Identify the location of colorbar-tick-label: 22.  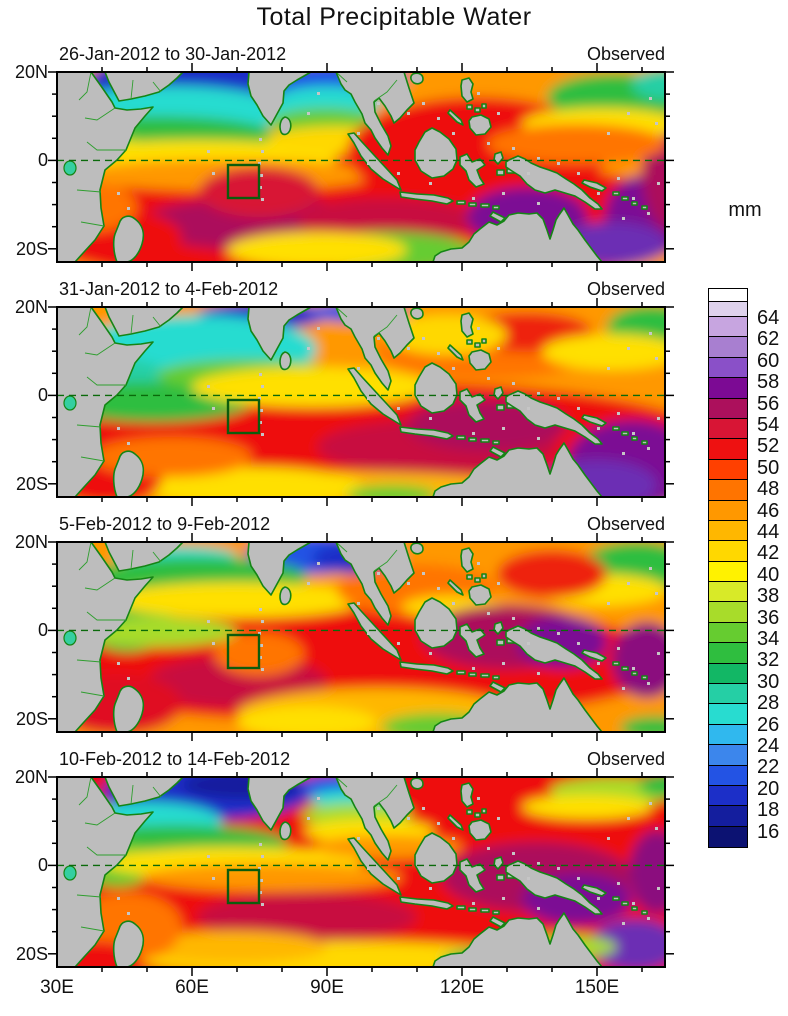
(768, 767).